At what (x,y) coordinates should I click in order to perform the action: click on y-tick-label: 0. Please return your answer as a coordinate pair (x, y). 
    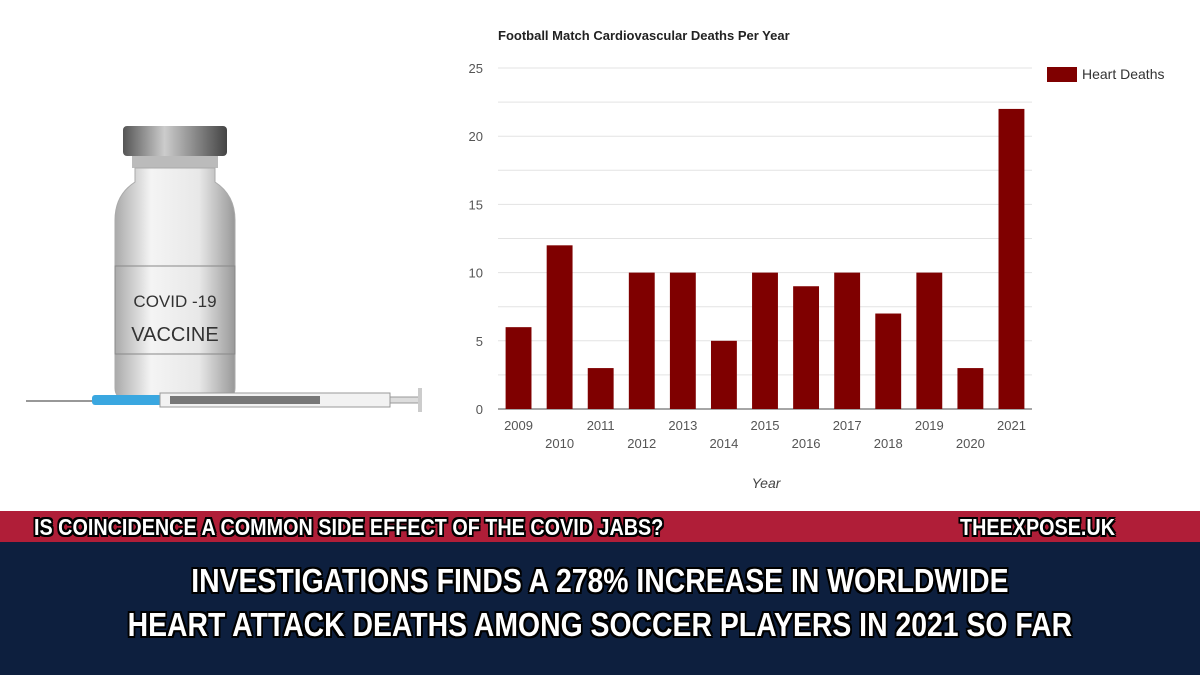
    Looking at the image, I should click on (479, 409).